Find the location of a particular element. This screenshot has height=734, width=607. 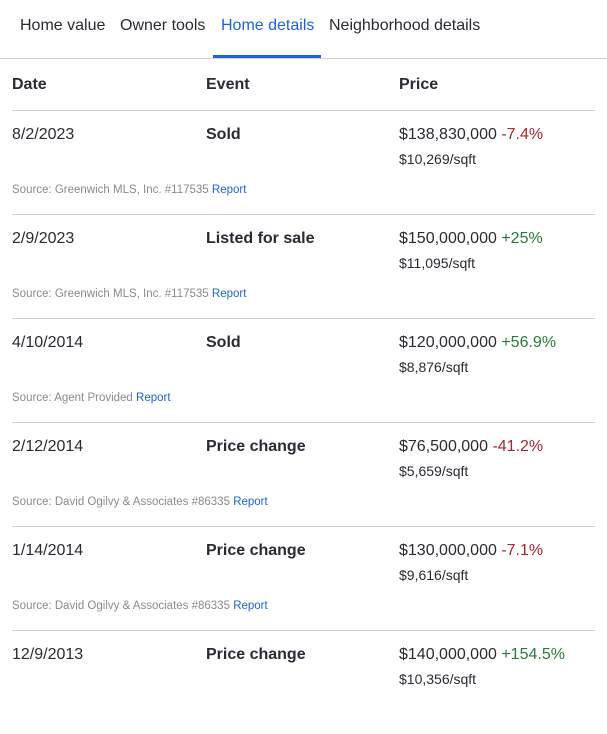

tab-home-details: Home details is located at coordinates (268, 25).